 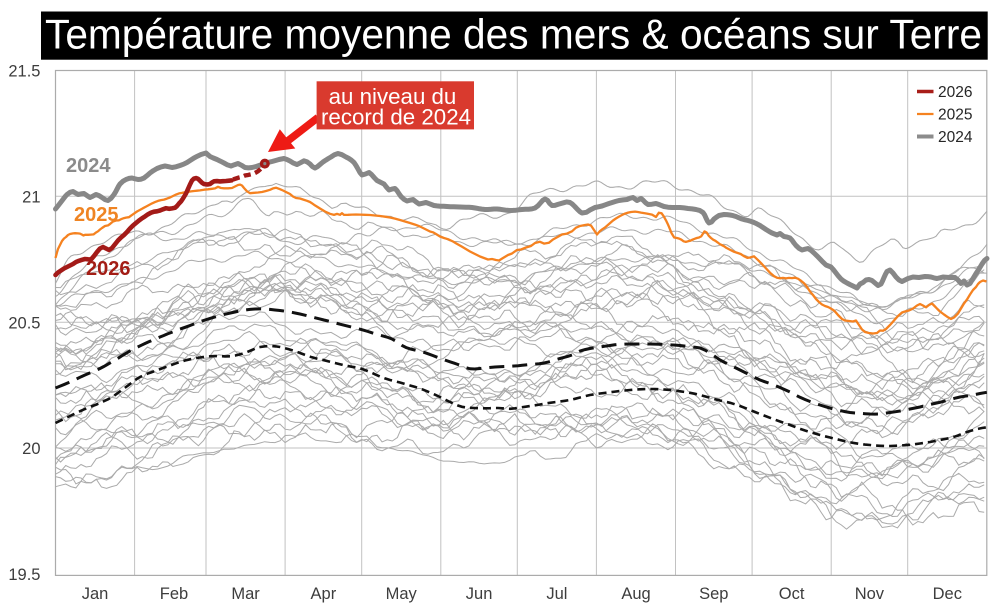 What do you see at coordinates (31, 449) in the screenshot?
I see `svg-text: 20` at bounding box center [31, 449].